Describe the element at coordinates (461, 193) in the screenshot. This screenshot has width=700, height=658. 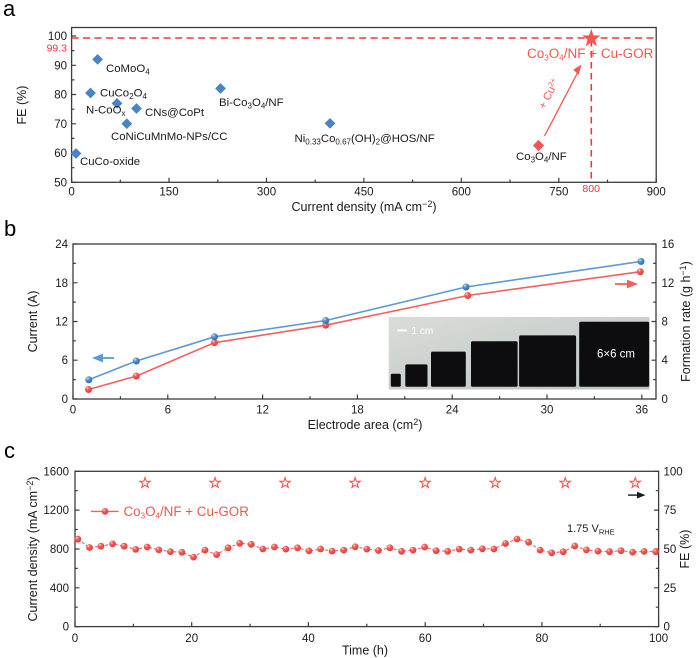
I see `svg-text: 600` at that location.